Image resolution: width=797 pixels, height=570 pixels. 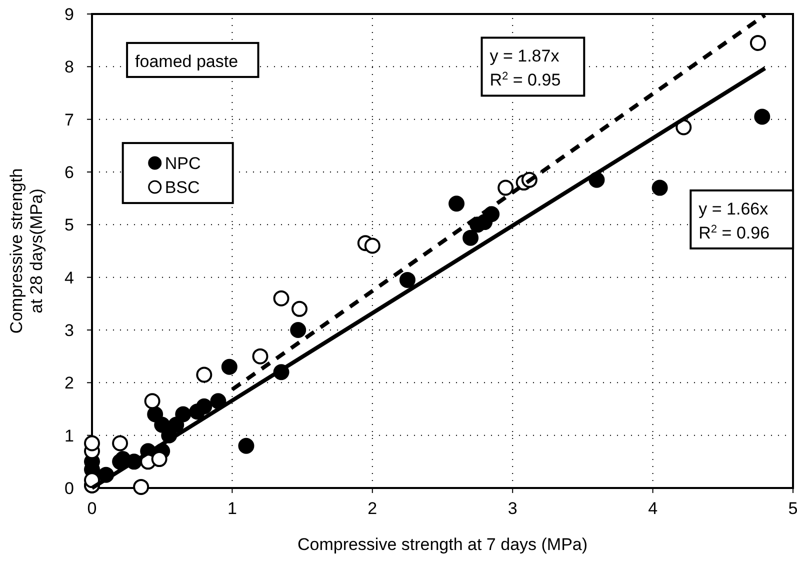 I want to click on x-axis-title: Compressive strength at 7 days (MPa), so click(x=442, y=544).